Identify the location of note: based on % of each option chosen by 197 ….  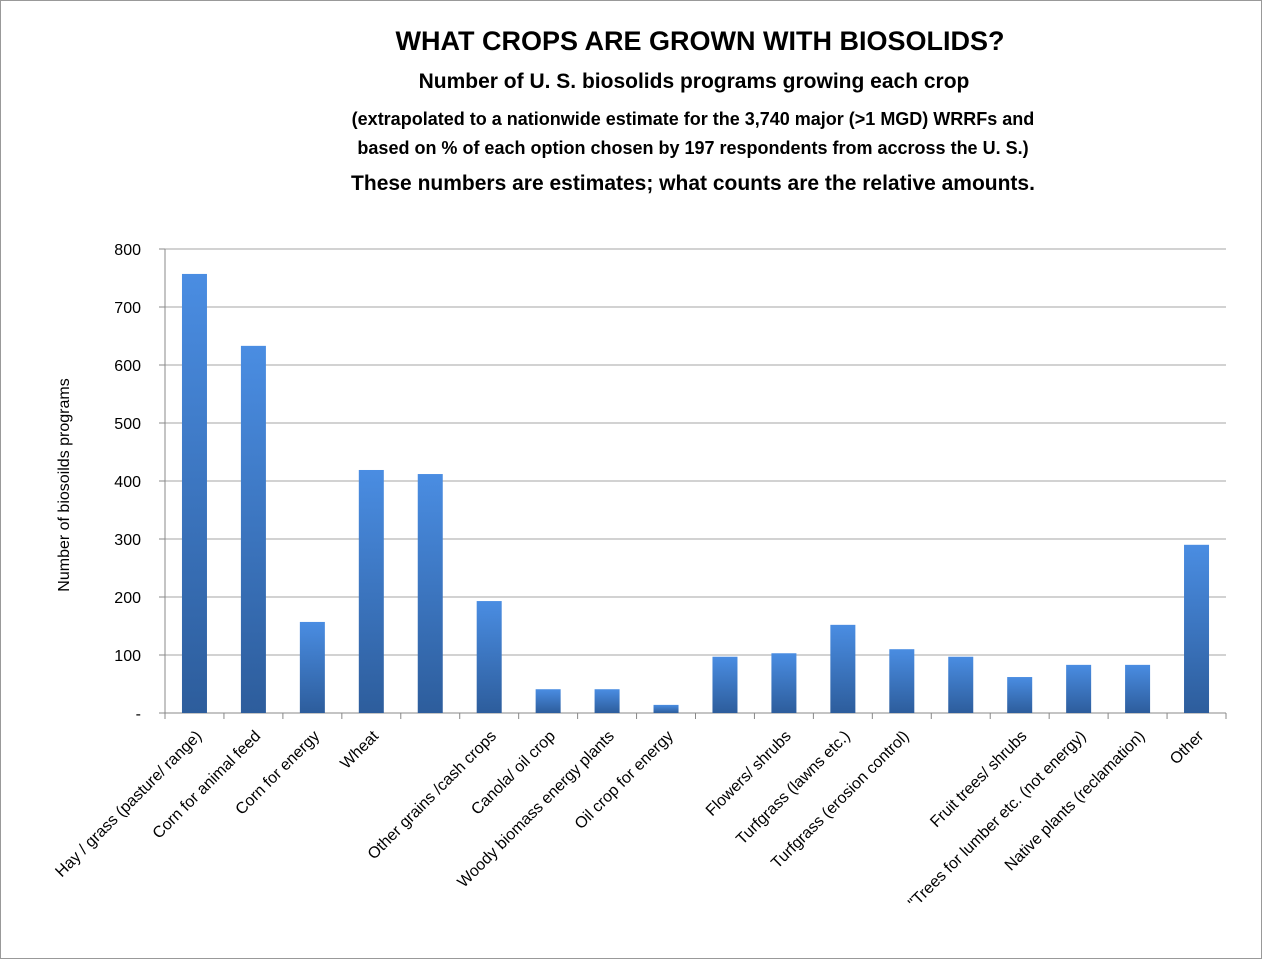
(692, 148).